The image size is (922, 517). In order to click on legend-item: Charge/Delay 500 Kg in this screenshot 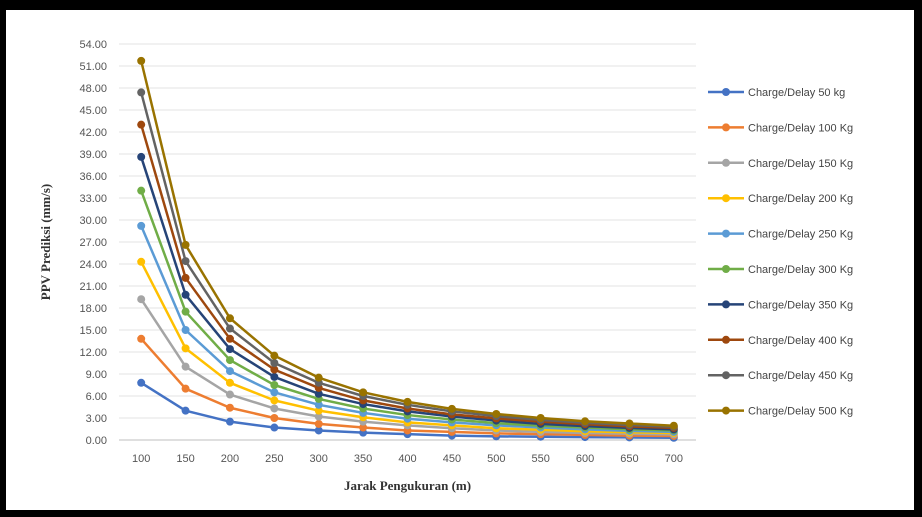, I will do `click(780, 412)`.